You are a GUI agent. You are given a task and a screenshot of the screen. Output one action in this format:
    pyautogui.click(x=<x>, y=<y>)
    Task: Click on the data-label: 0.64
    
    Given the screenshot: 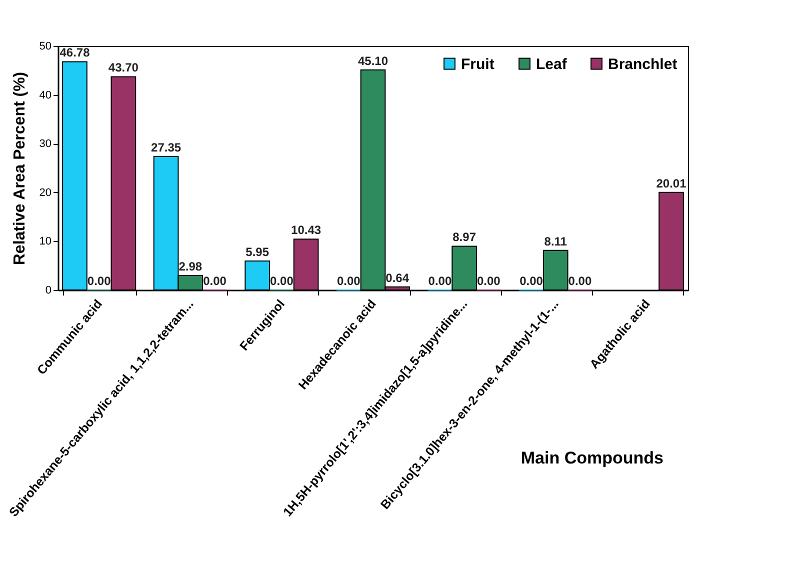 What is the action you would take?
    pyautogui.click(x=398, y=277)
    